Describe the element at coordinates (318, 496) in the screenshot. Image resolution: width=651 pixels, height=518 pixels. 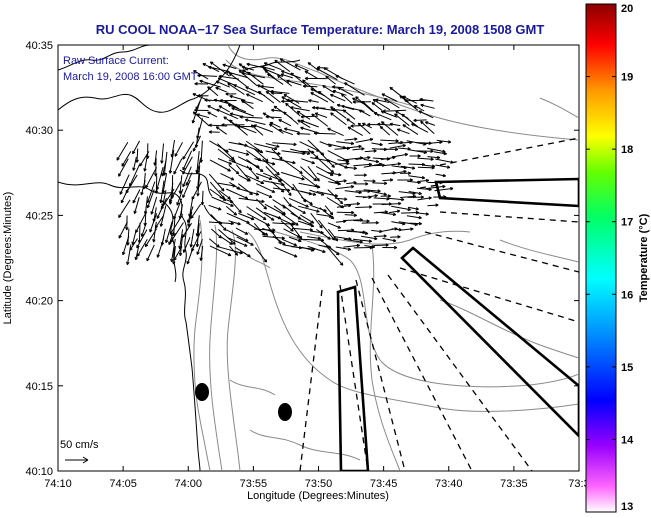
I see `x-axis-label: Longitude (Degrees:Minutes)` at that location.